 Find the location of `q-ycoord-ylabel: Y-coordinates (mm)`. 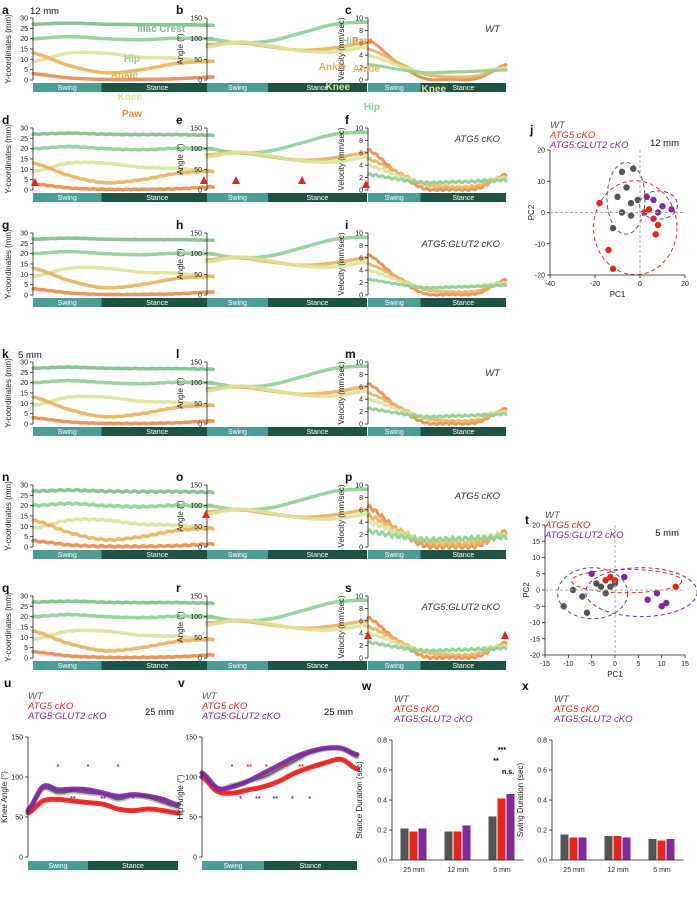

q-ycoord-ylabel: Y-coordinates (mm) is located at coordinates (8, 627).